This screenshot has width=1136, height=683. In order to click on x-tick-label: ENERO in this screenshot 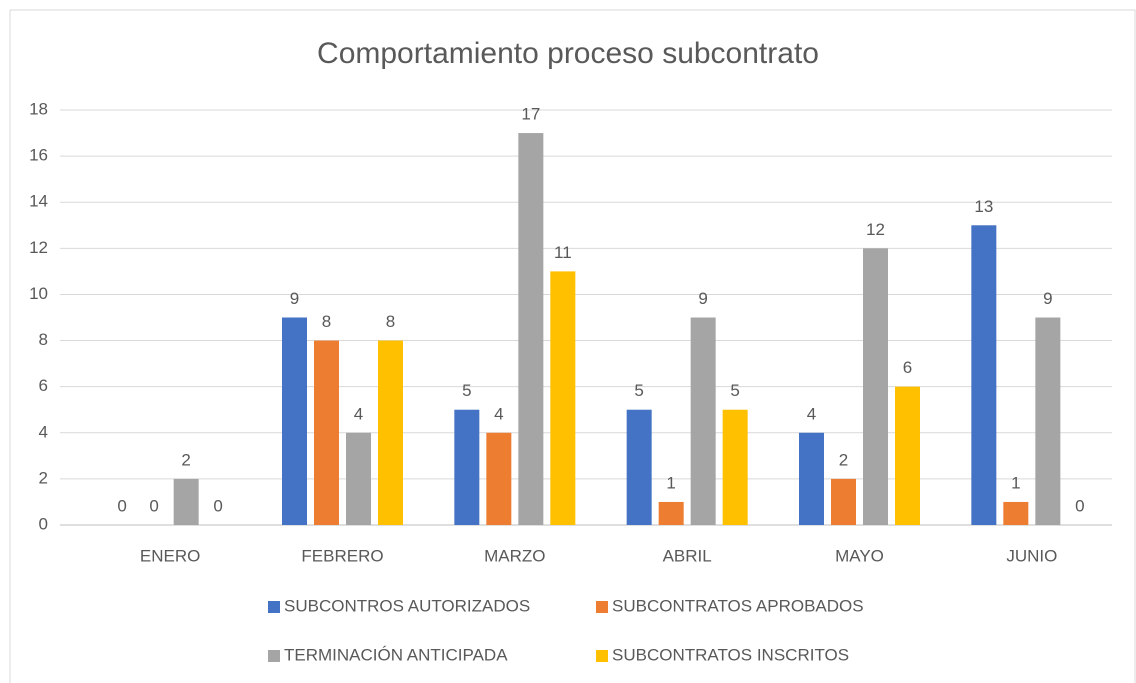, I will do `click(170, 555)`.